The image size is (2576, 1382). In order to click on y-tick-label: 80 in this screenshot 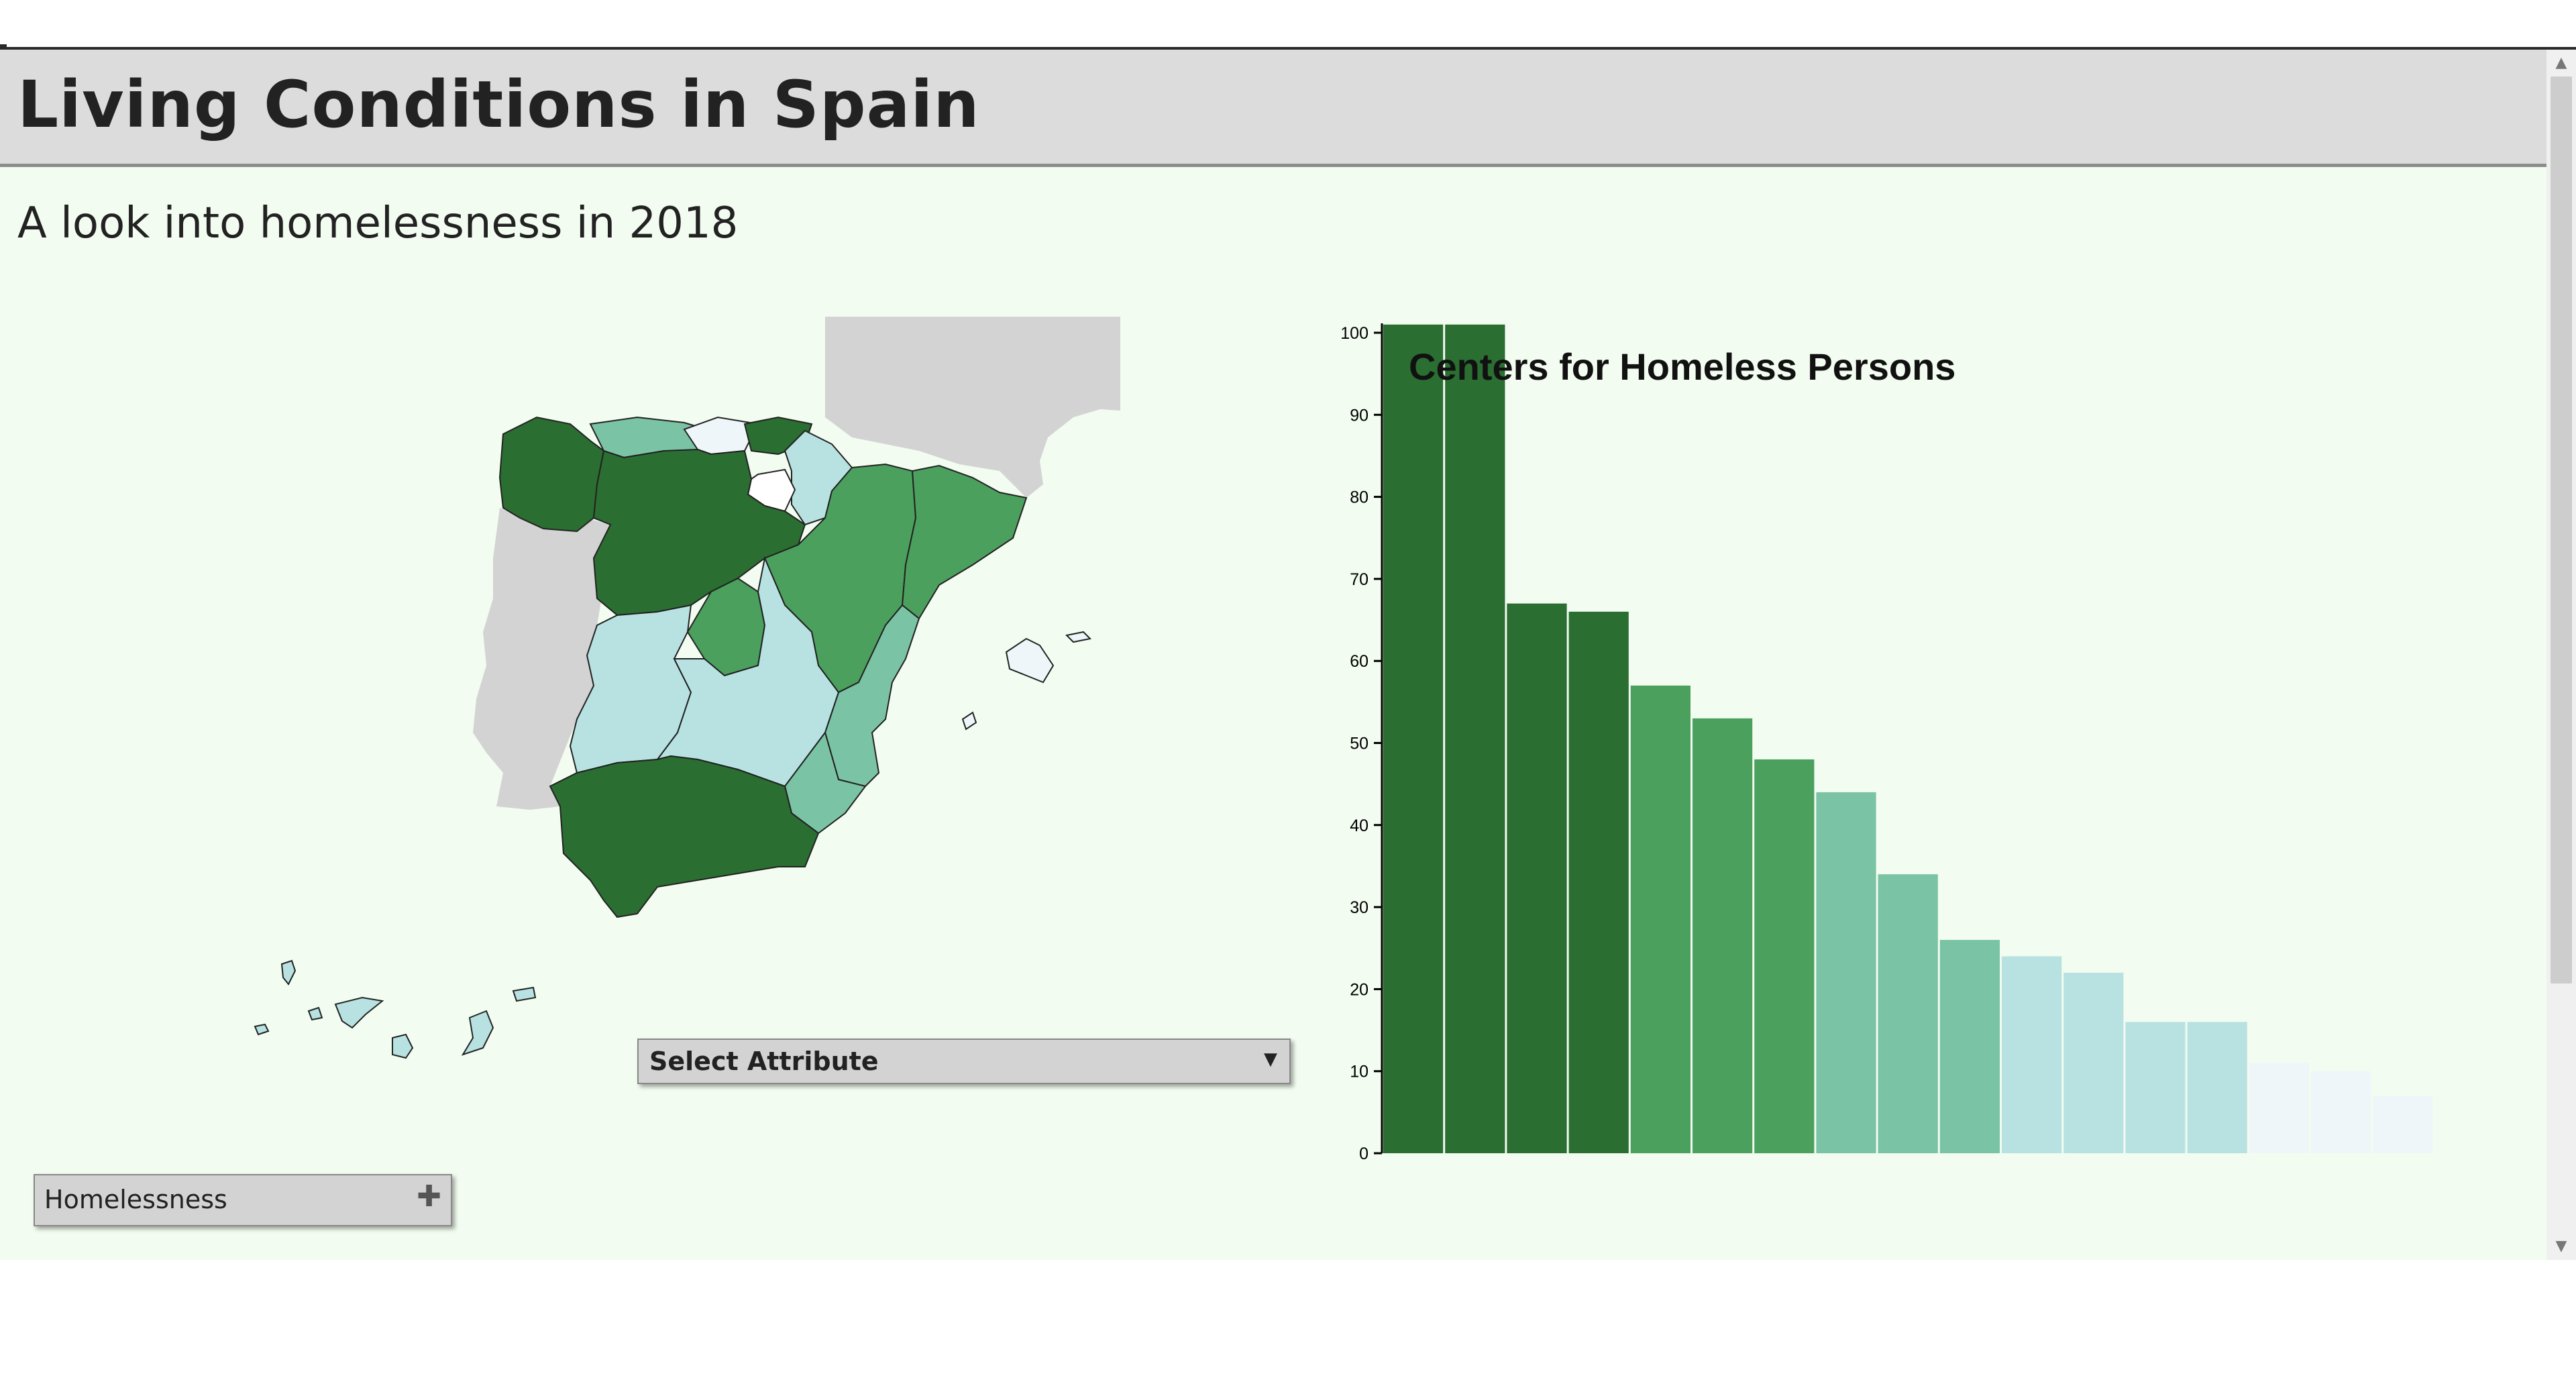, I will do `click(1359, 497)`.